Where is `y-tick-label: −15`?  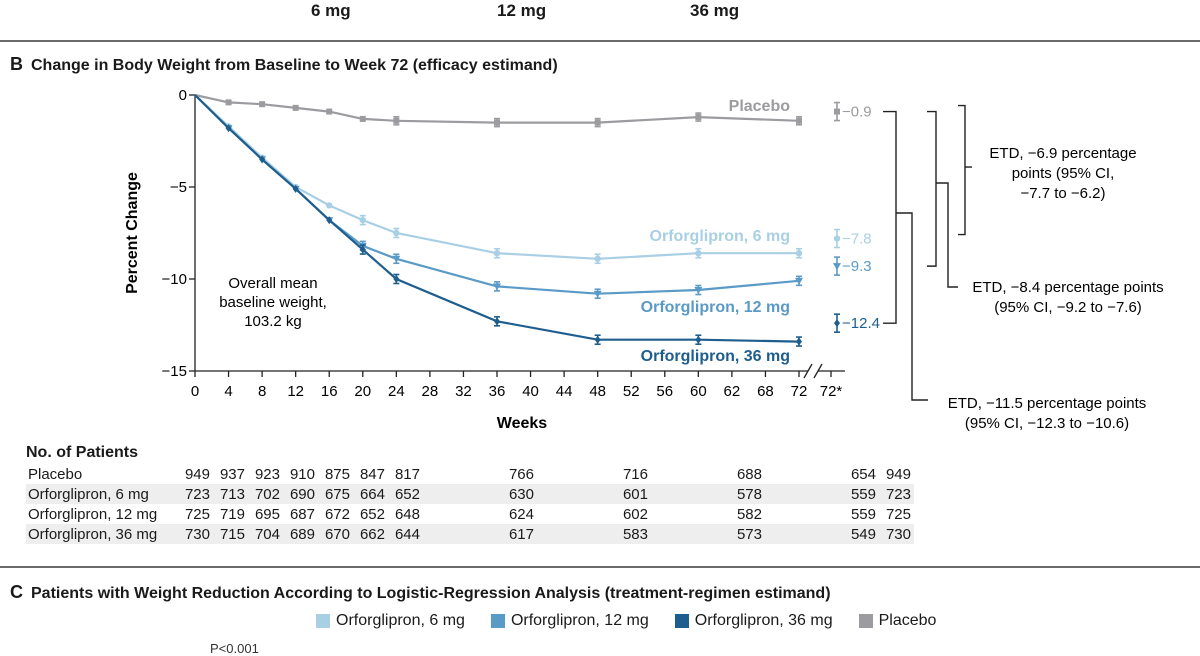
y-tick-label: −15 is located at coordinates (174, 371).